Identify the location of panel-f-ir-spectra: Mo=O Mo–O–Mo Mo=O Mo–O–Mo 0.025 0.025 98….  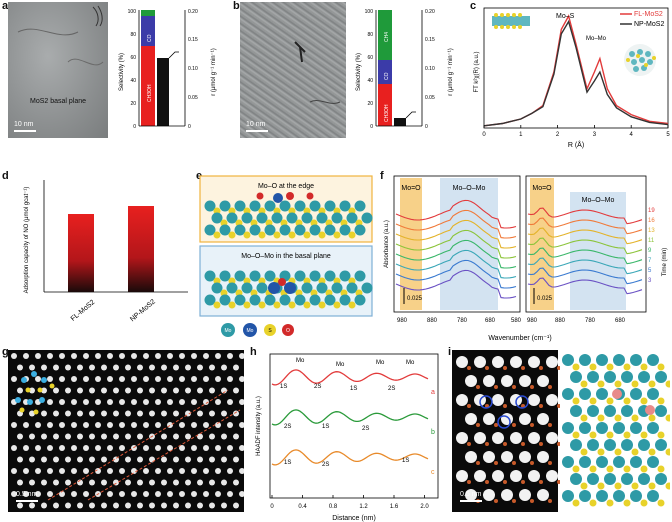
(526, 258).